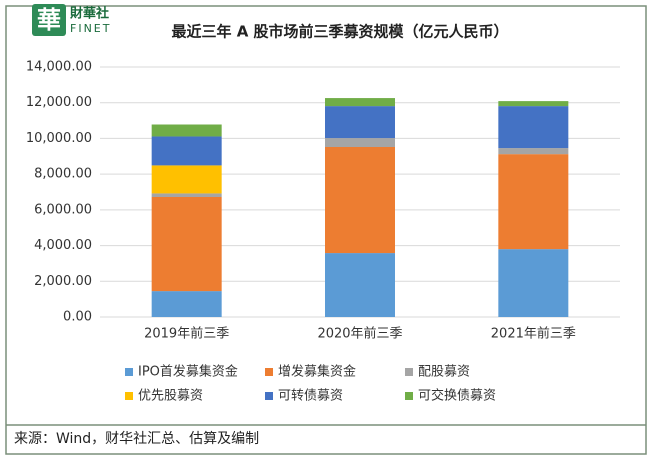 The image size is (652, 464). I want to click on logo-mark: 華, so click(49, 20).